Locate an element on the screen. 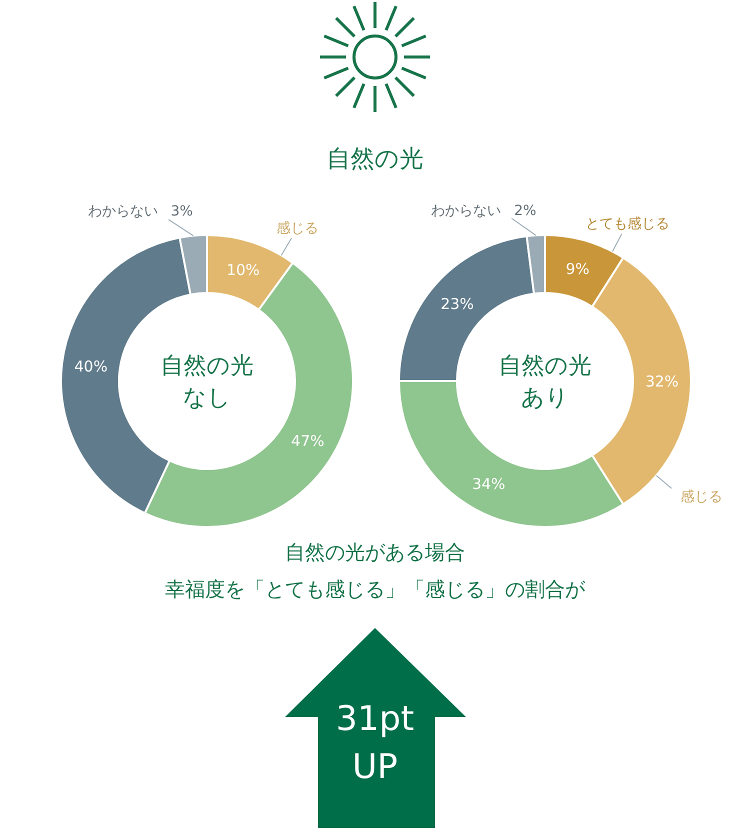 The image size is (750, 829). data-label: 23% is located at coordinates (457, 303).